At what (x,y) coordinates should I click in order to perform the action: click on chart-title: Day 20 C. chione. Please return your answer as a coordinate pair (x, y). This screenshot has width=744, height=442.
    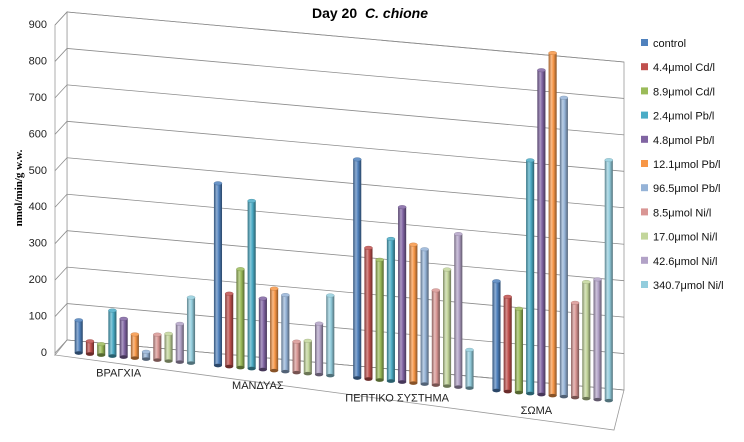
    Looking at the image, I should click on (370, 13).